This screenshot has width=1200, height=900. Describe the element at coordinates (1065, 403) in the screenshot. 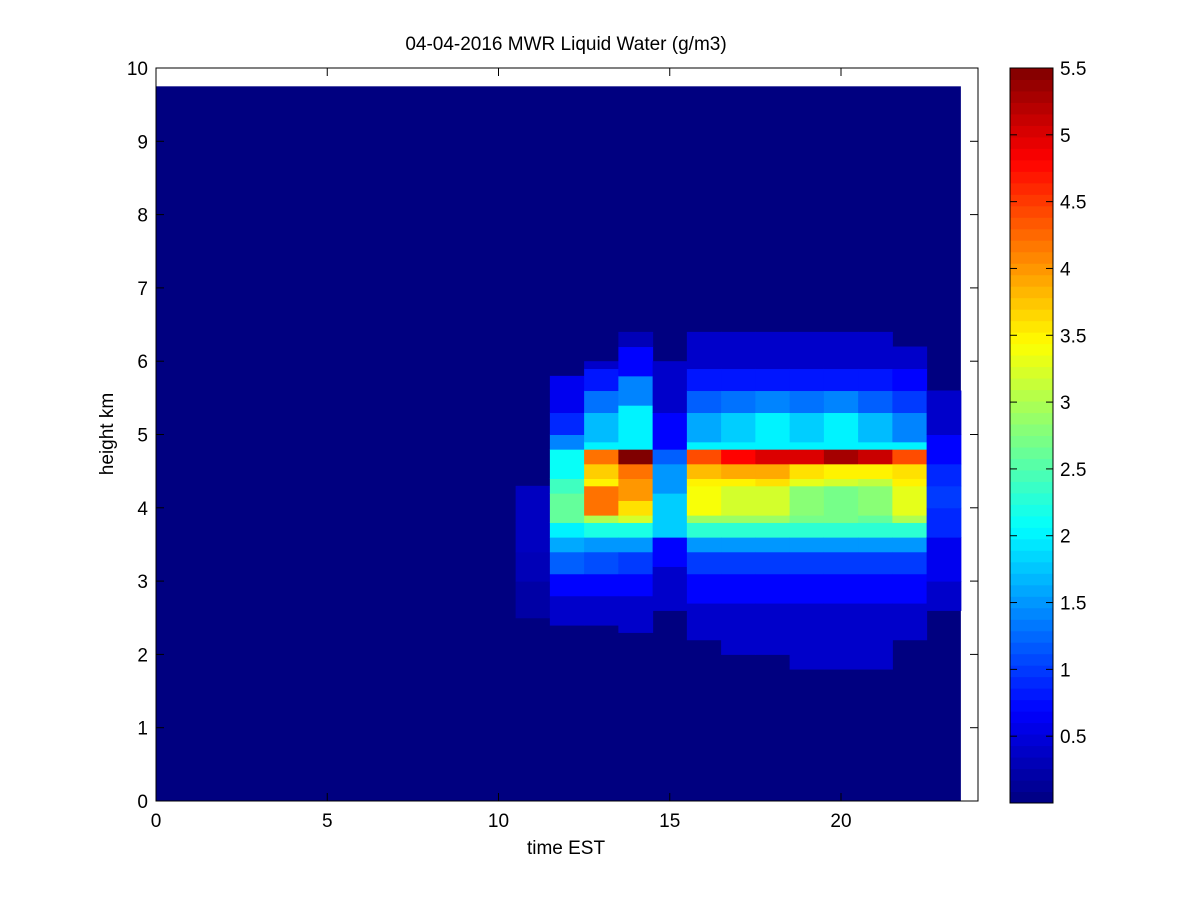

I see `colorbar-tick-label: 3` at that location.